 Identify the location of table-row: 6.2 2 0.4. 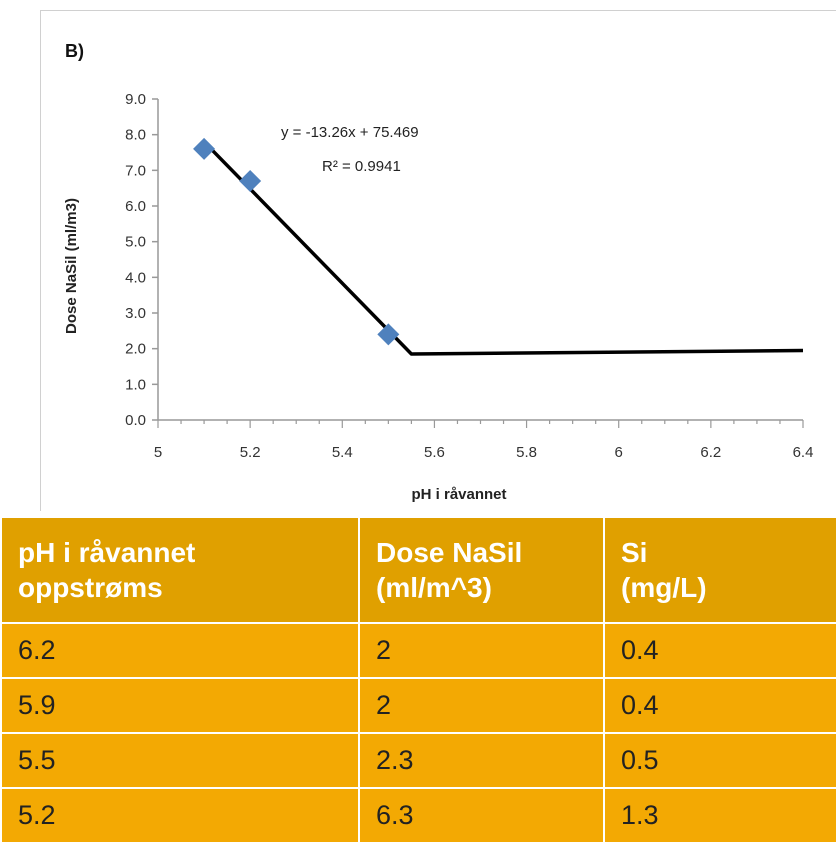
(418, 650).